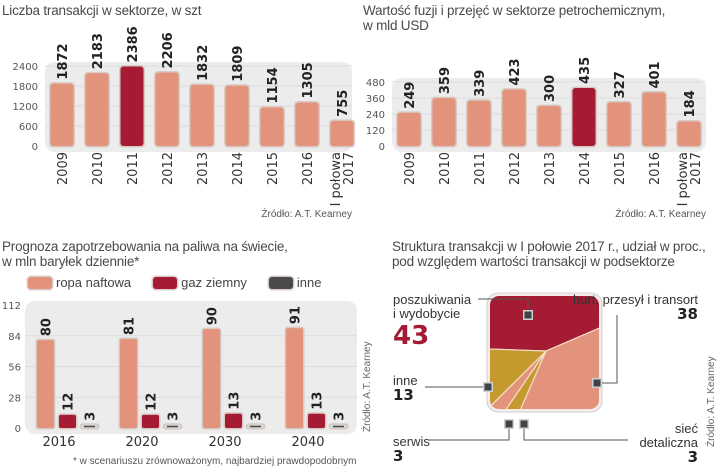  I want to click on bar-value-label: 1154, so click(273, 85).